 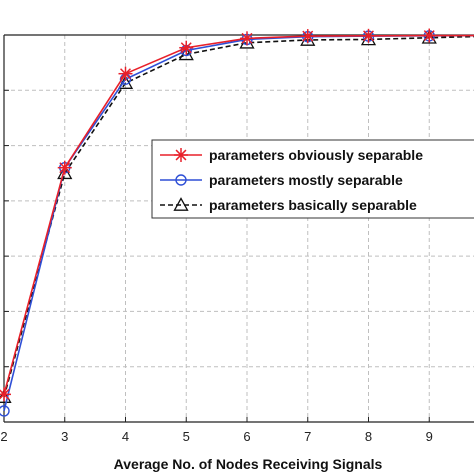 What do you see at coordinates (186, 436) in the screenshot?
I see `x-tick-label: 5` at bounding box center [186, 436].